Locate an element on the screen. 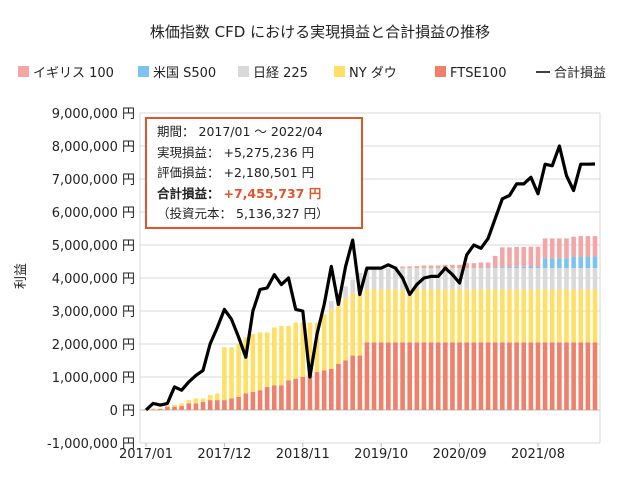 The image size is (640, 480). period-row: 期間： 2017/01 ～ 2022/04 is located at coordinates (259, 132).